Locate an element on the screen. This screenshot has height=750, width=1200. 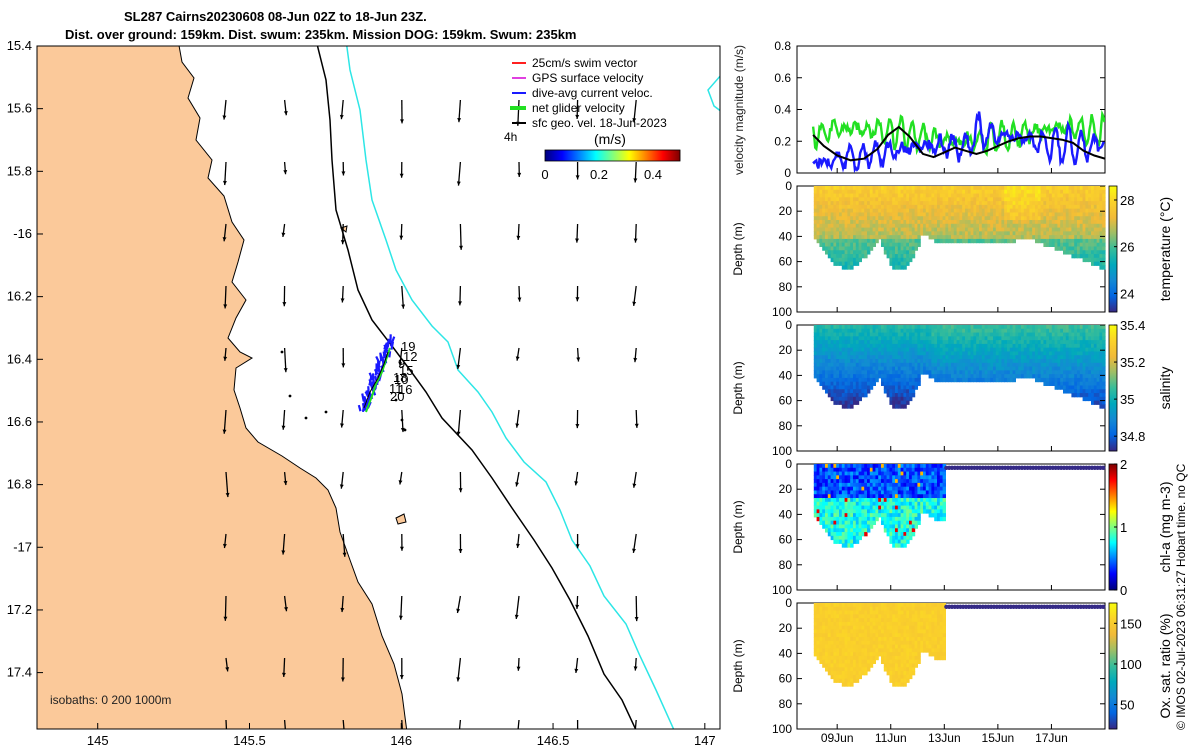
map-xtick-label: 145 is located at coordinates (98, 740).